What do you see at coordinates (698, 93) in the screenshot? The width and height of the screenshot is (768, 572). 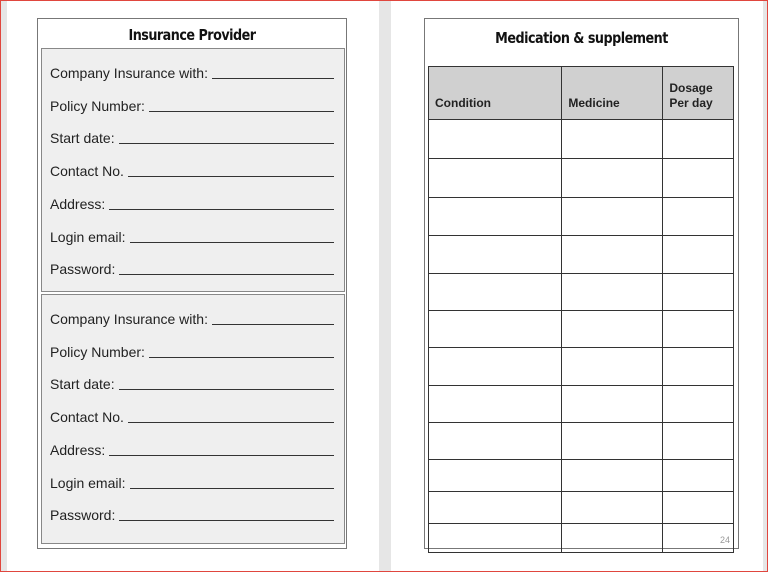 I see `column-header: Dosage Per day` at bounding box center [698, 93].